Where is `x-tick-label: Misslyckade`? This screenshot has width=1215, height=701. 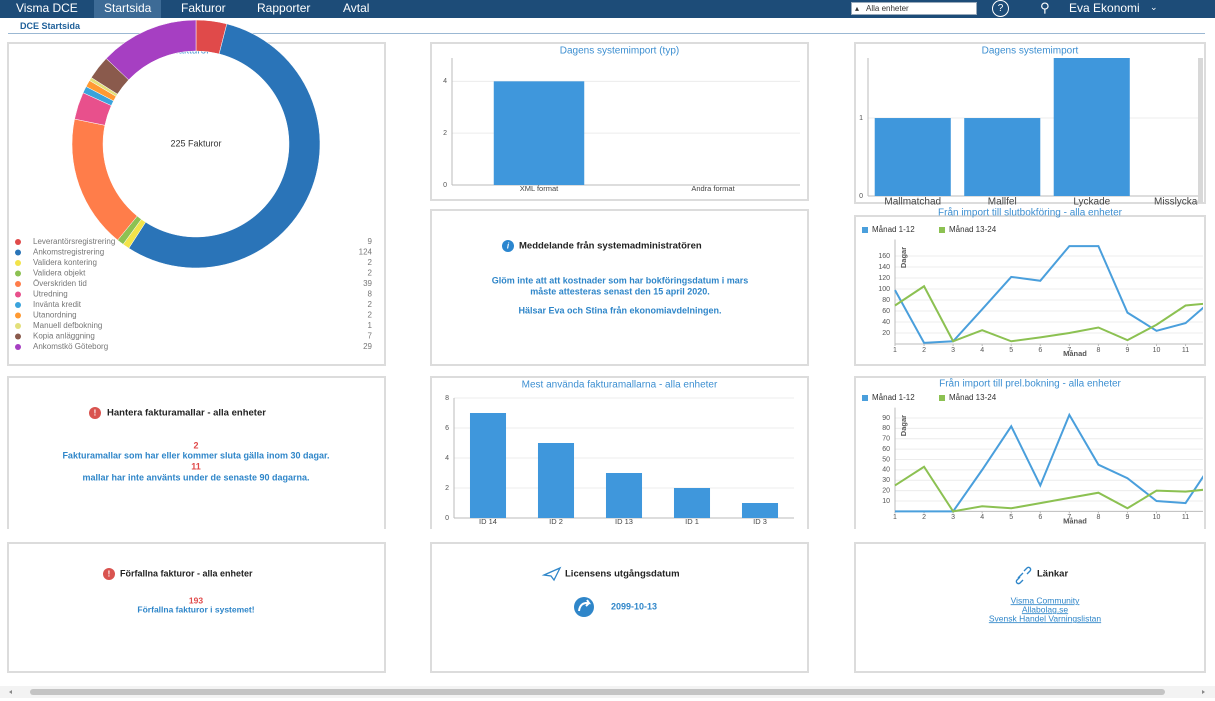
x-tick-label: Misslyckade is located at coordinates (1181, 202).